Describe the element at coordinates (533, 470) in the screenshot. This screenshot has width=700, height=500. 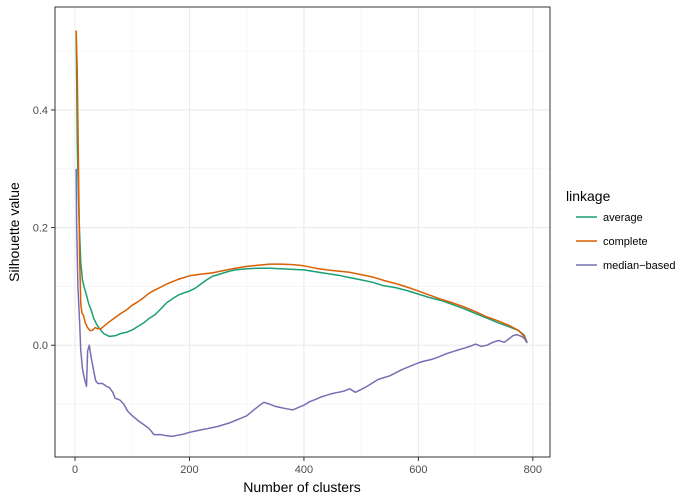
I see `x-tick-label: 800` at that location.